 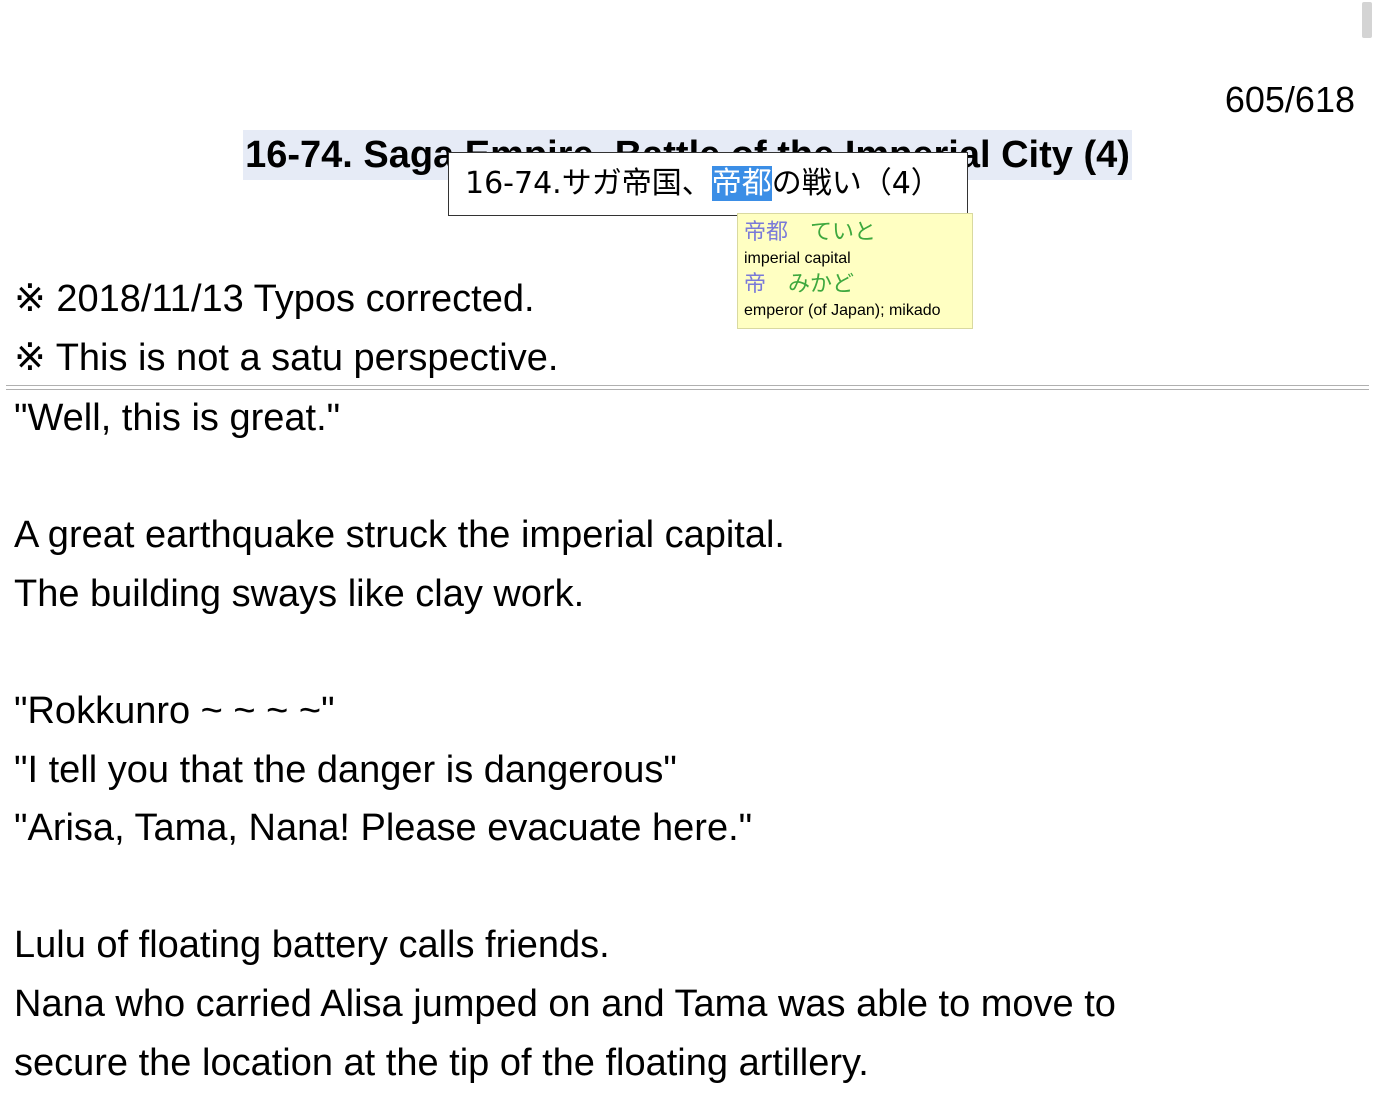 I want to click on dictionary-entry-head: 帝みかど, so click(x=855, y=285).